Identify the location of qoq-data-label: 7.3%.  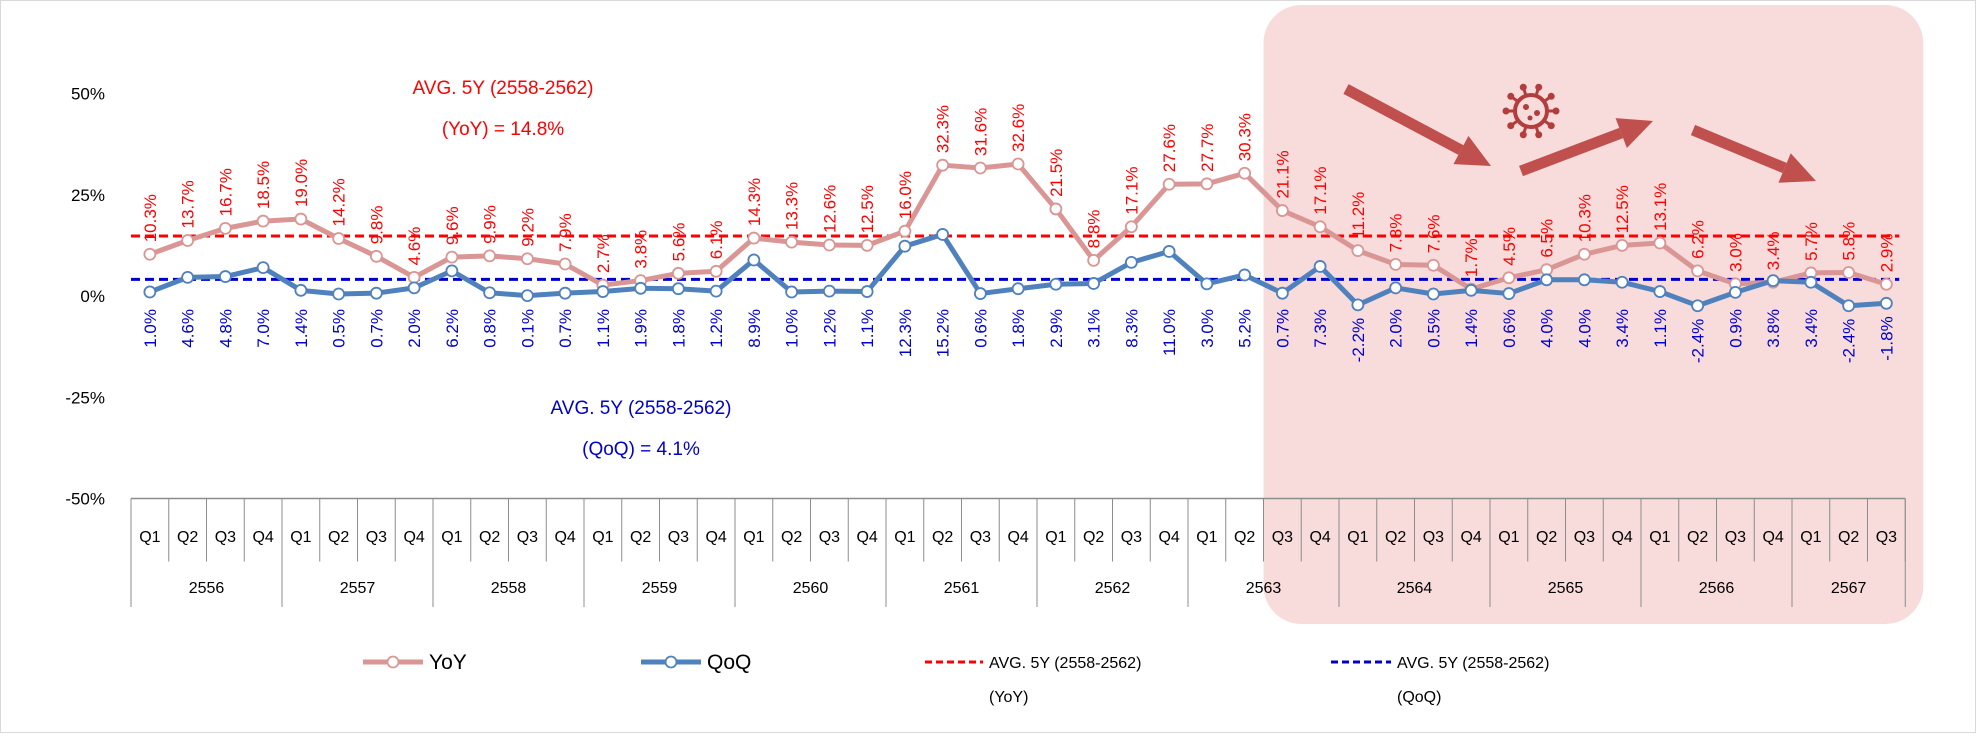
(1320, 328).